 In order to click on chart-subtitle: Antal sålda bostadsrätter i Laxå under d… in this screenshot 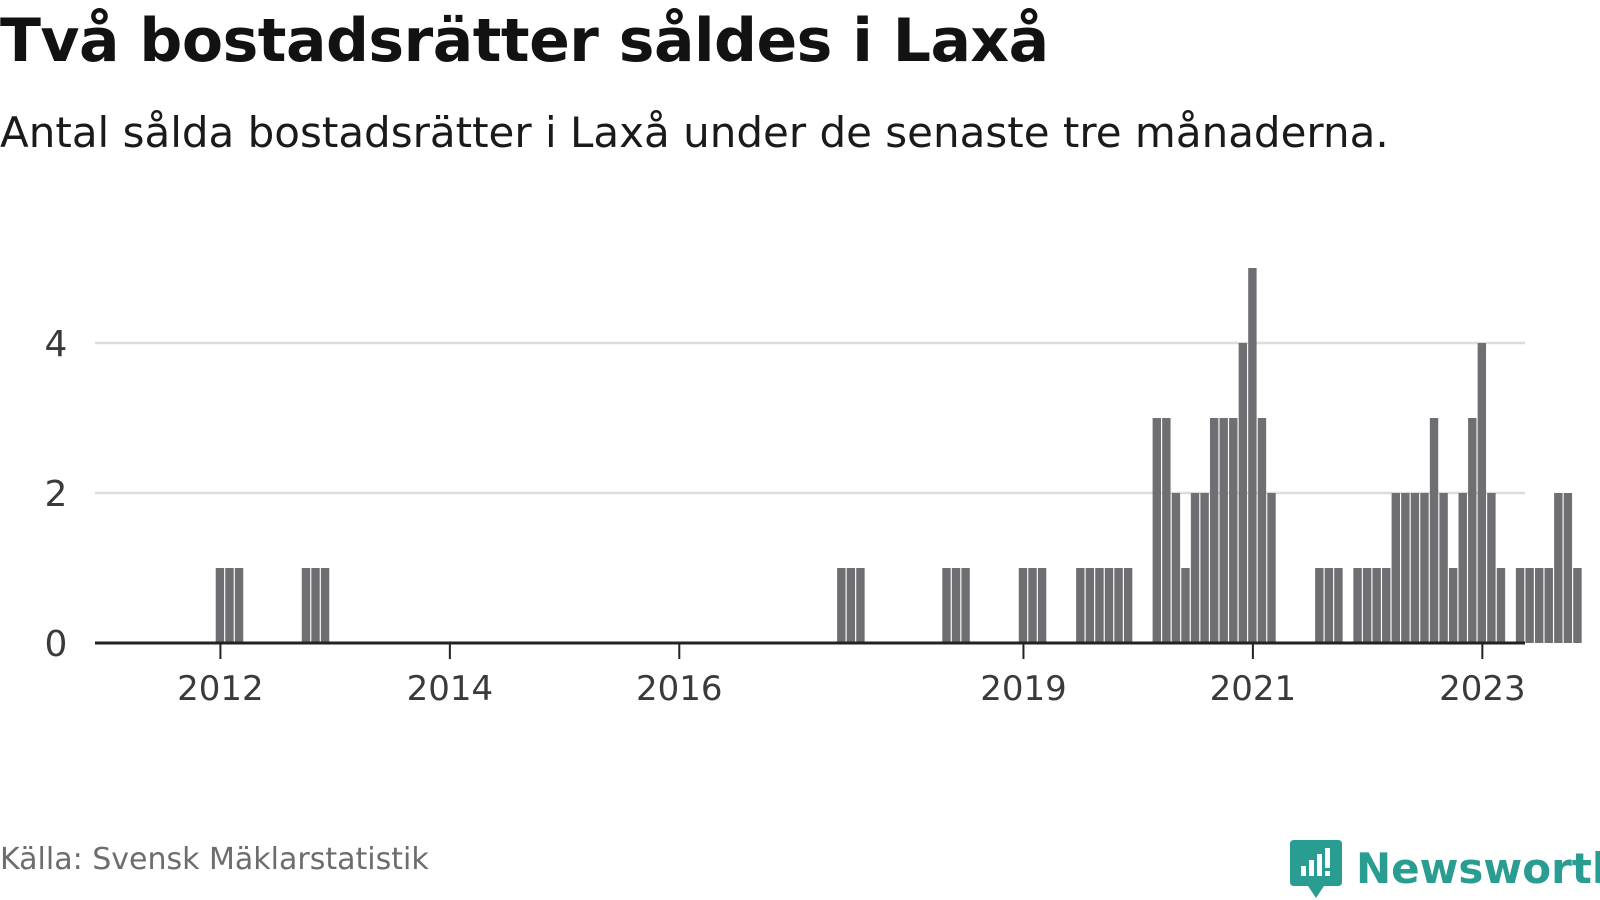, I will do `click(694, 132)`.